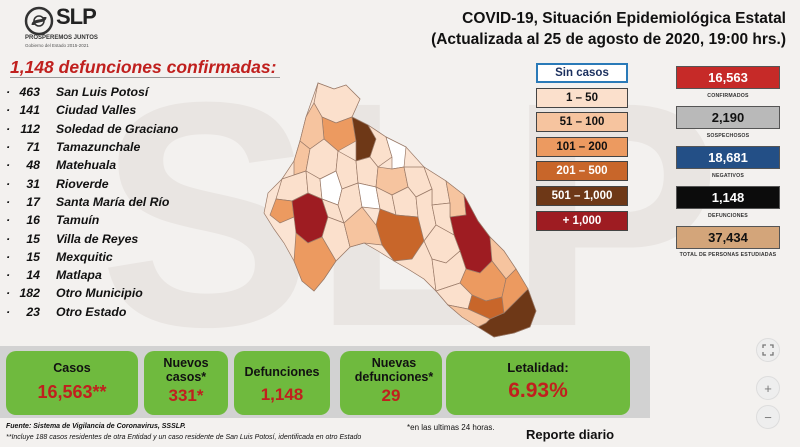  I want to click on municipality-name: Matehuala, so click(86, 165).